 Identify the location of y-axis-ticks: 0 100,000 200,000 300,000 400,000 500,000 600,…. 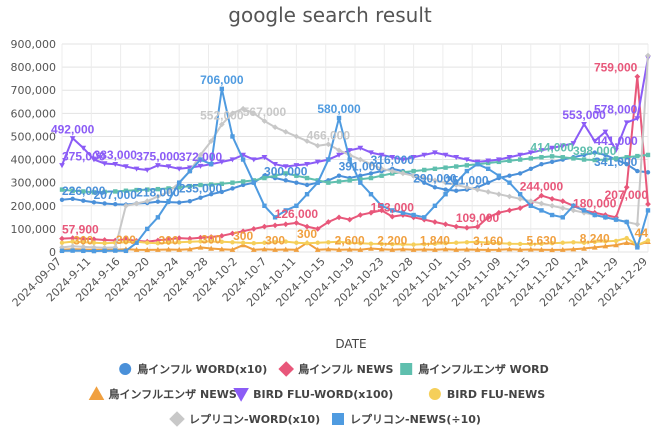
(34, 148).